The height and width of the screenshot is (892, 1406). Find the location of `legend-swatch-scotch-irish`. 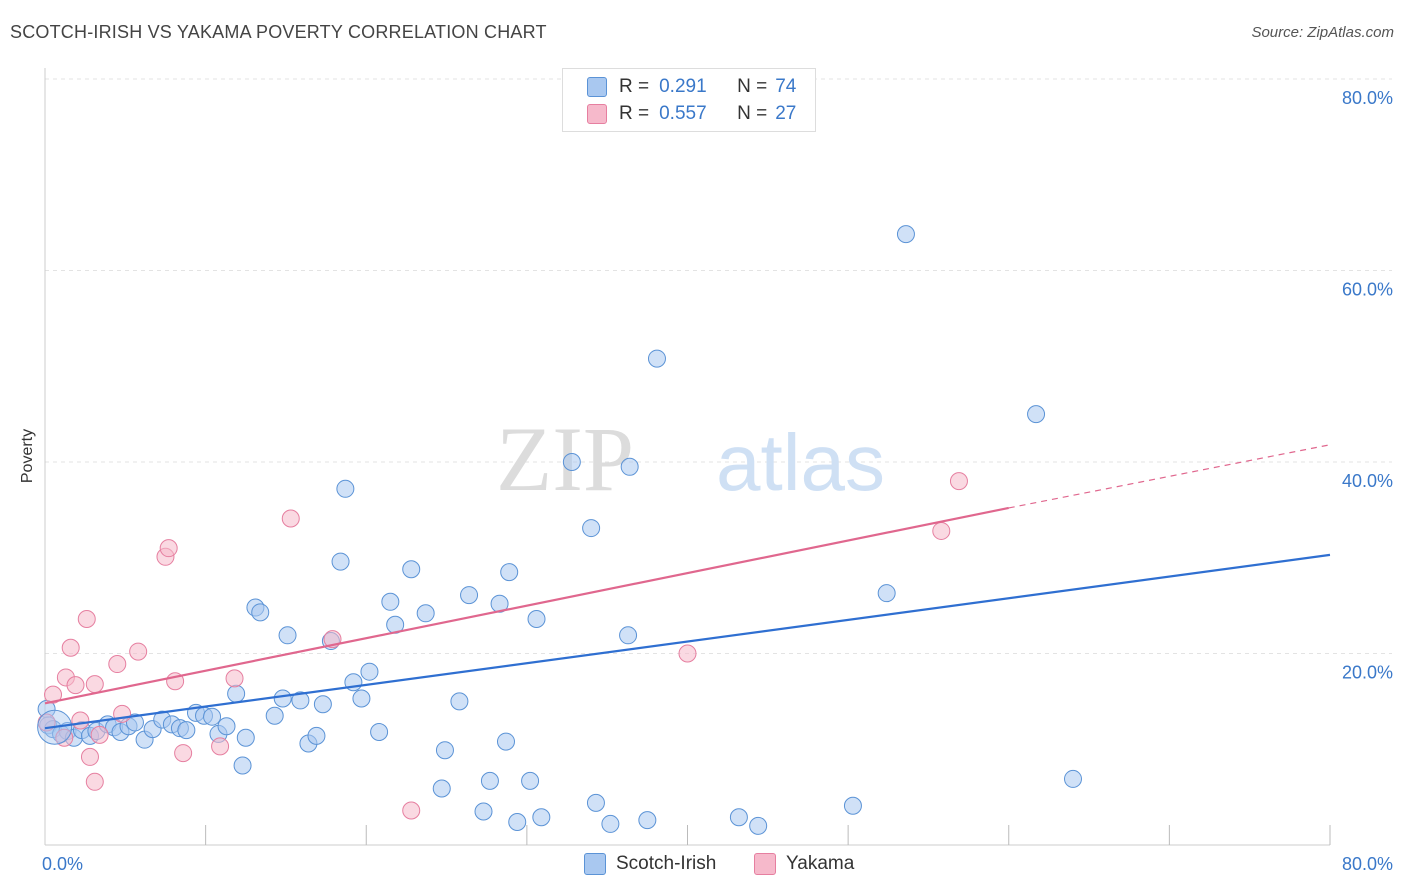

legend-swatch-scotch-irish is located at coordinates (597, 87).